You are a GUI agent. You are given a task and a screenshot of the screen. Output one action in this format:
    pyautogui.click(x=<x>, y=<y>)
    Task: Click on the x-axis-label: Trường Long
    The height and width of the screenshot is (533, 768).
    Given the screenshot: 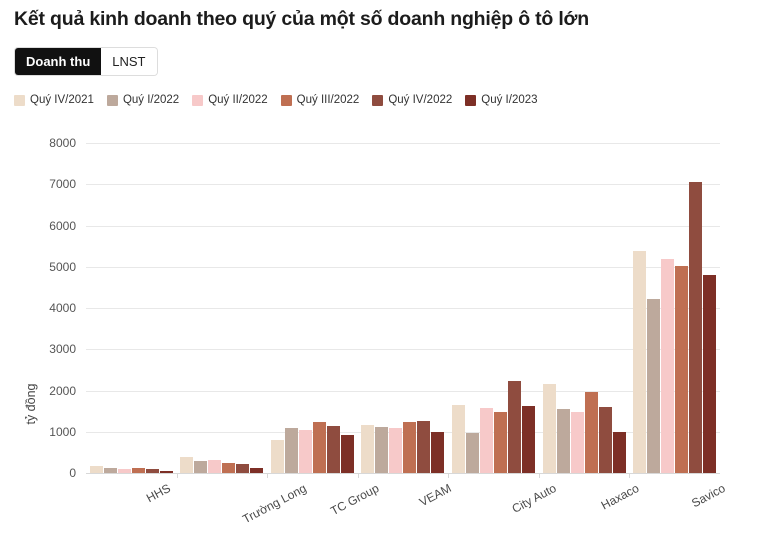 What is the action you would take?
    pyautogui.click(x=274, y=504)
    